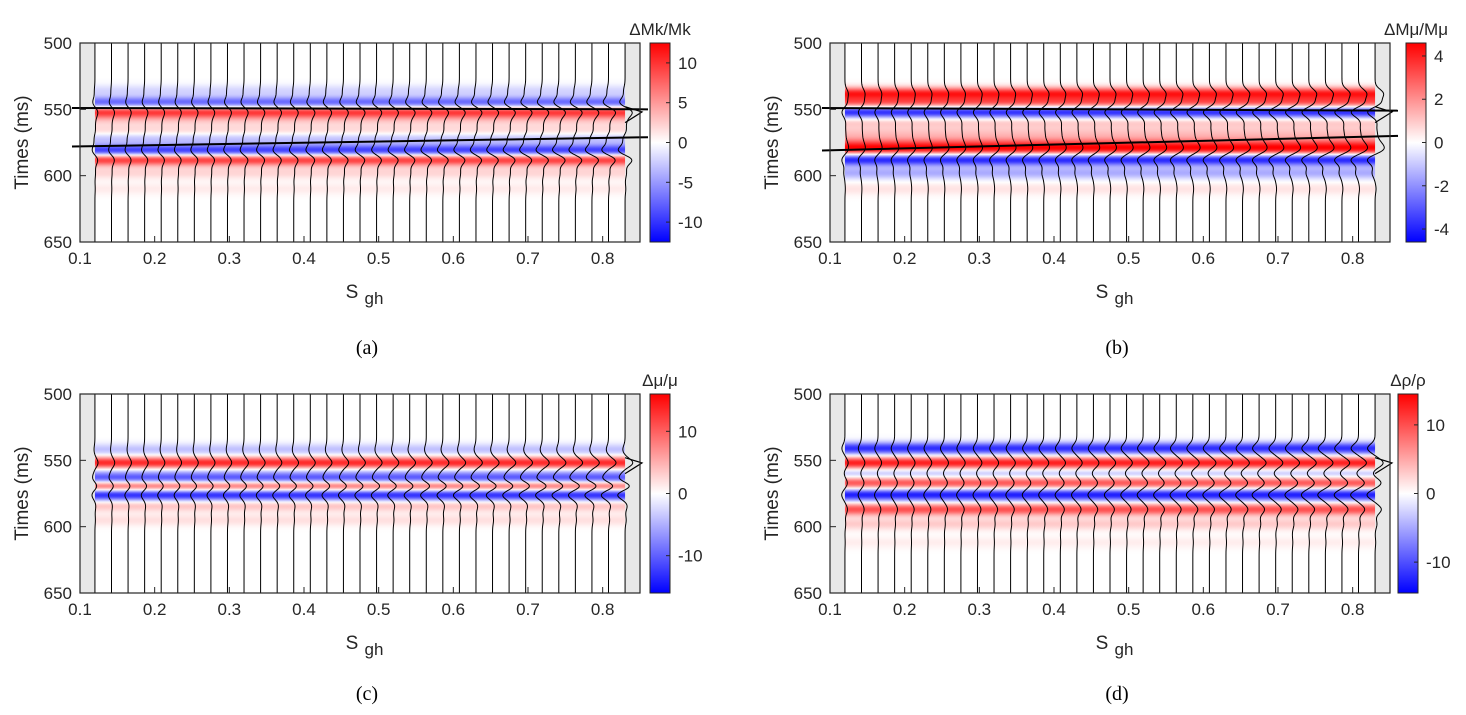 The image size is (1466, 715). Describe the element at coordinates (1438, 56) in the screenshot. I see `colorbar-tick-label: 4` at that location.